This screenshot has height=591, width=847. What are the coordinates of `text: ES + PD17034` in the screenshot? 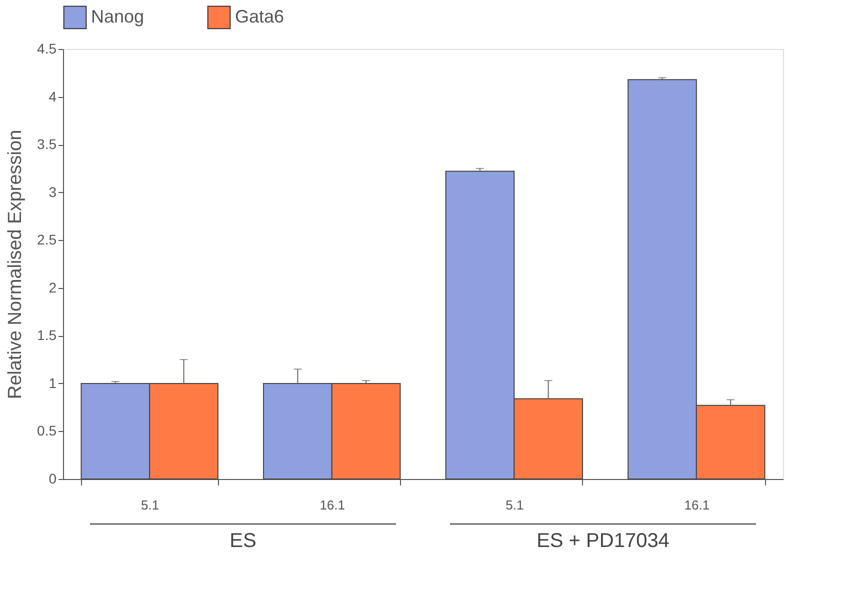 It's located at (603, 541).